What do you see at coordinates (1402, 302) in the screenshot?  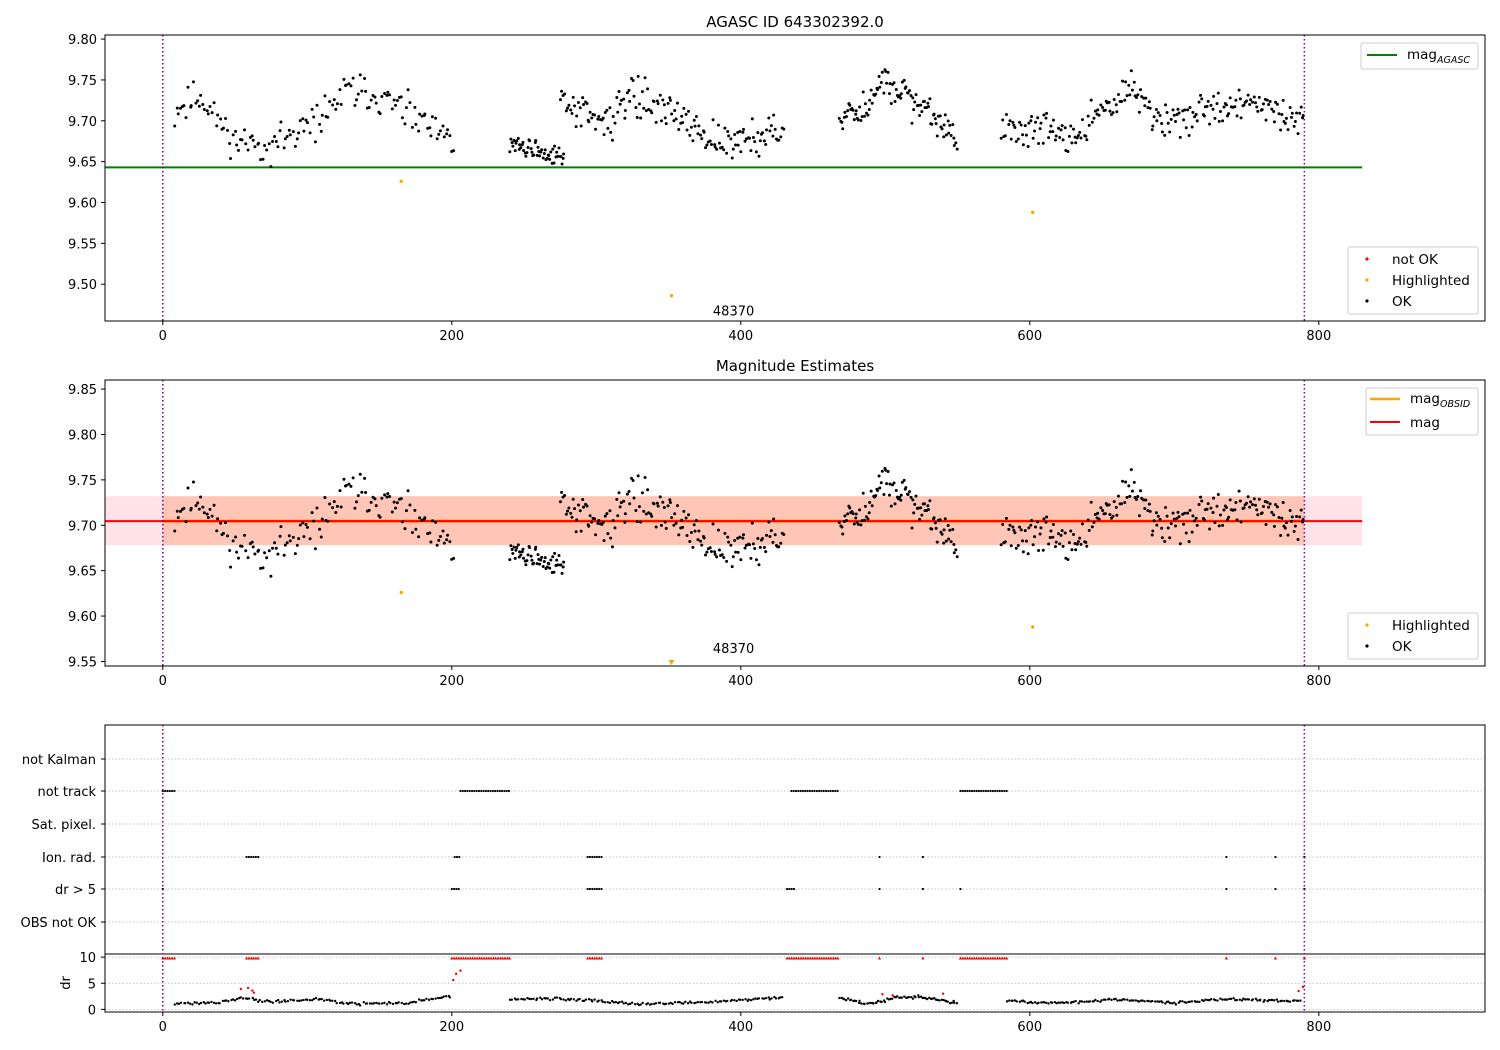 I see `legend-ok-label: OK` at bounding box center [1402, 302].